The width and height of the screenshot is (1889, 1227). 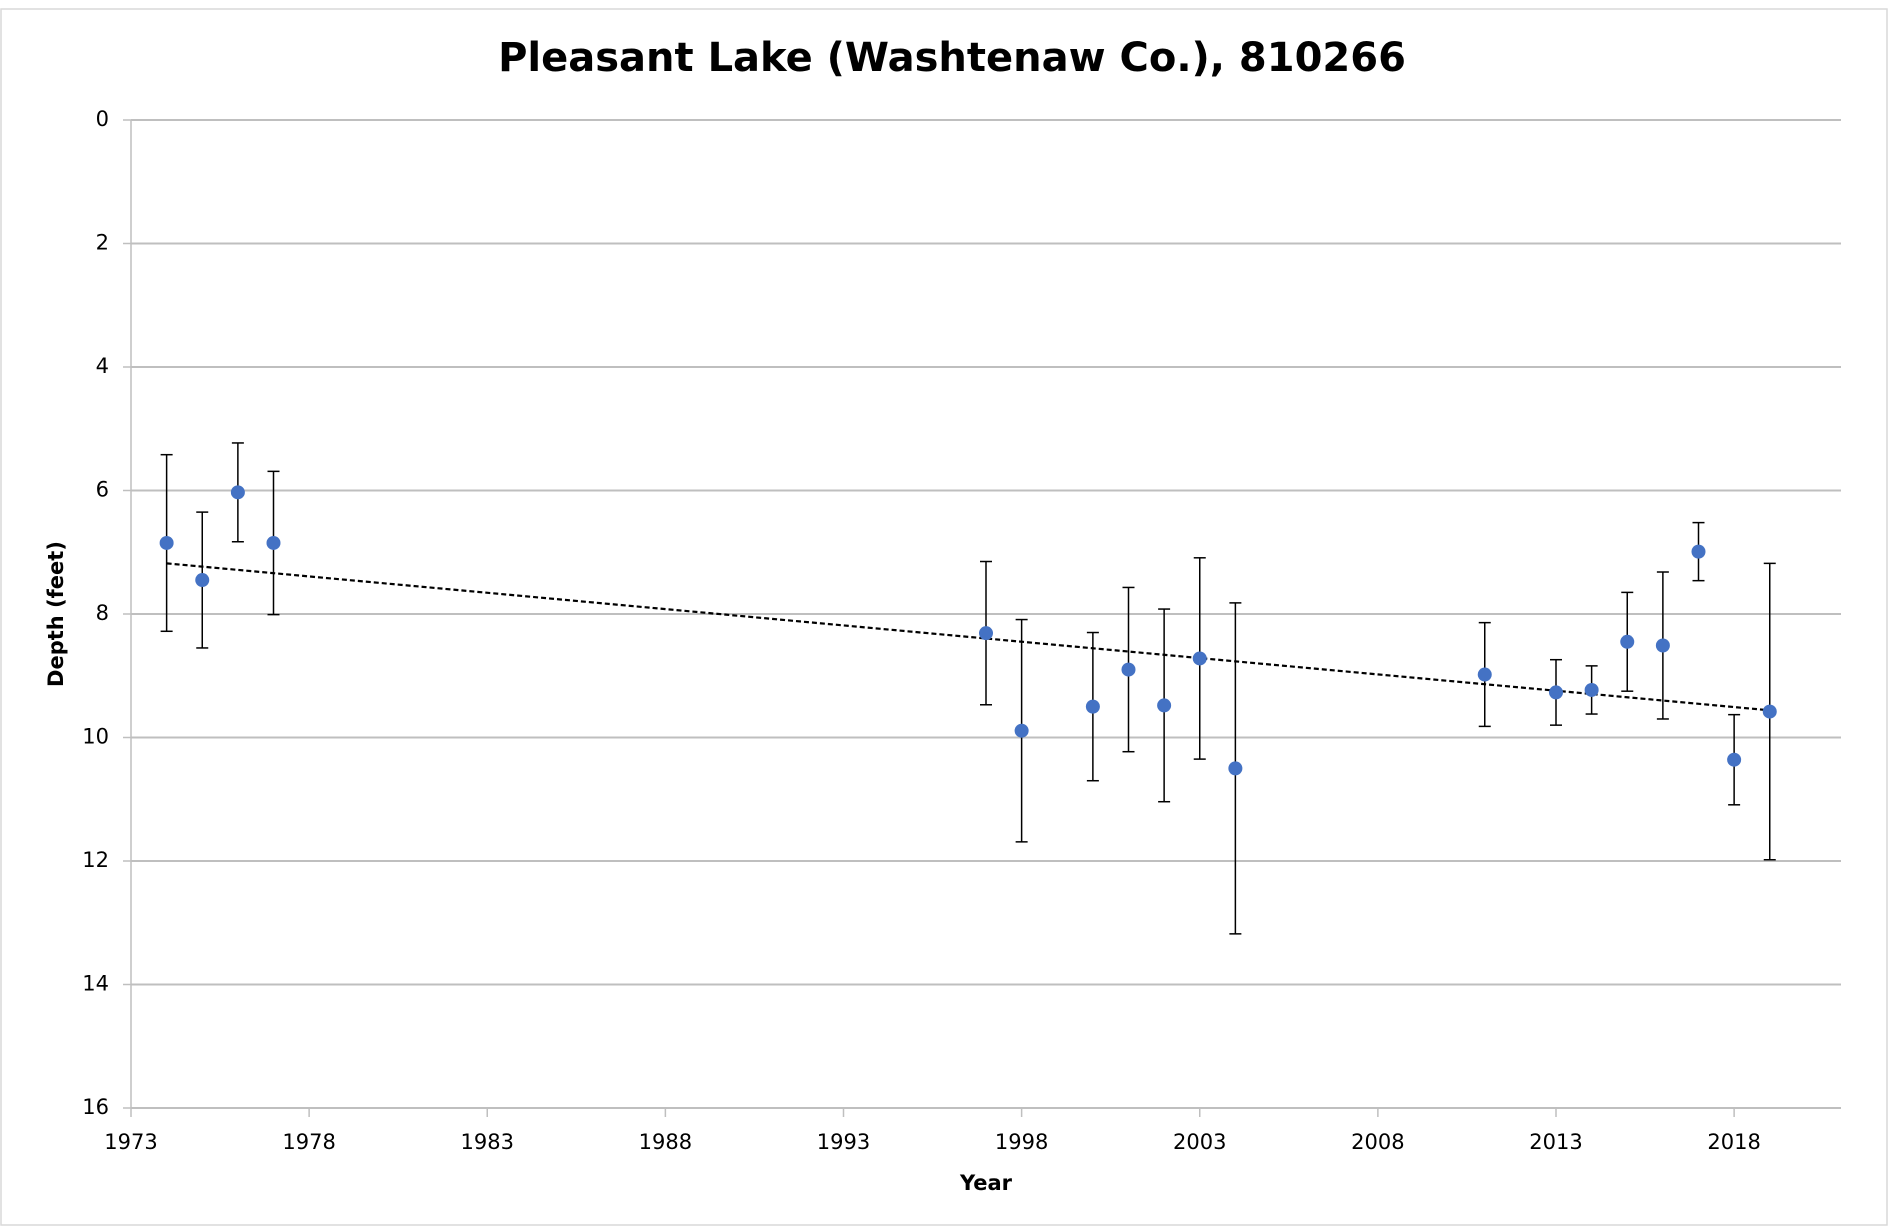 I want to click on y-tick-label: 6, so click(x=102, y=490).